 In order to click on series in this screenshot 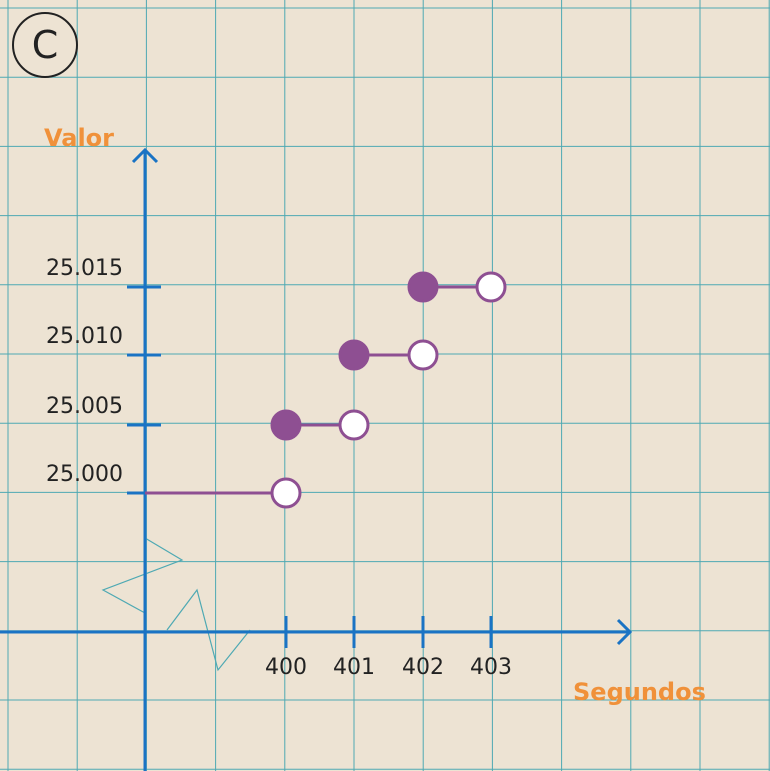, I will do `click(326, 390)`.